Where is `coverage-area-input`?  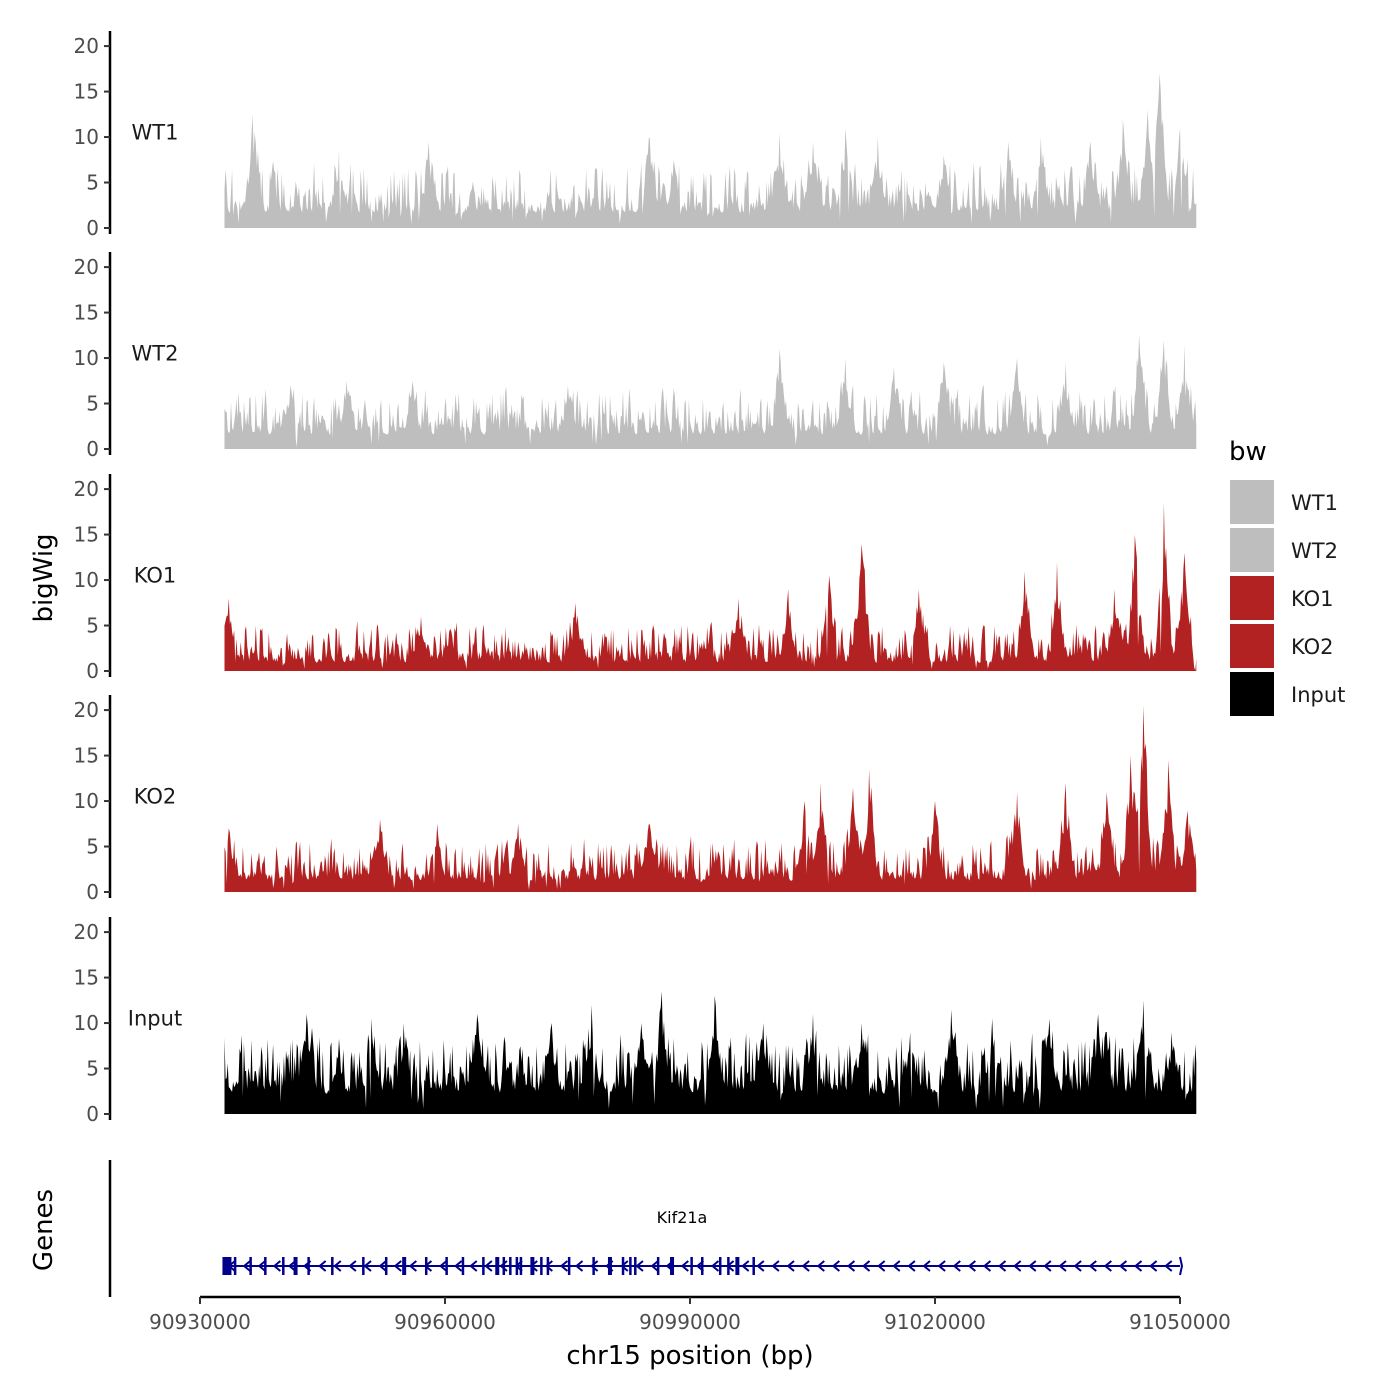
coverage-area-input is located at coordinates (710, 1052).